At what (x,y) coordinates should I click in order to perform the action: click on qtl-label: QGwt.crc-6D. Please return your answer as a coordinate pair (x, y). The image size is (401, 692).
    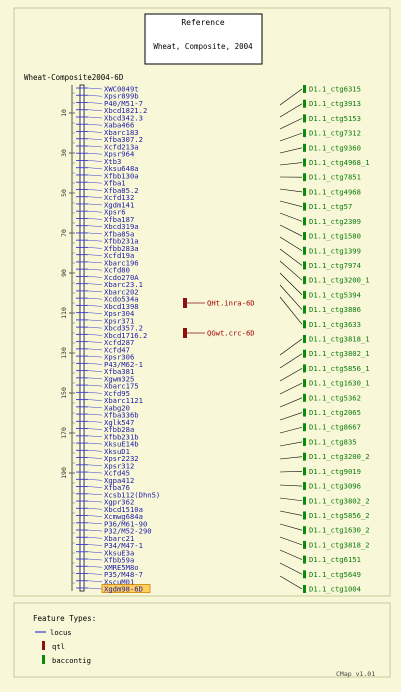
    Looking at the image, I should click on (231, 333).